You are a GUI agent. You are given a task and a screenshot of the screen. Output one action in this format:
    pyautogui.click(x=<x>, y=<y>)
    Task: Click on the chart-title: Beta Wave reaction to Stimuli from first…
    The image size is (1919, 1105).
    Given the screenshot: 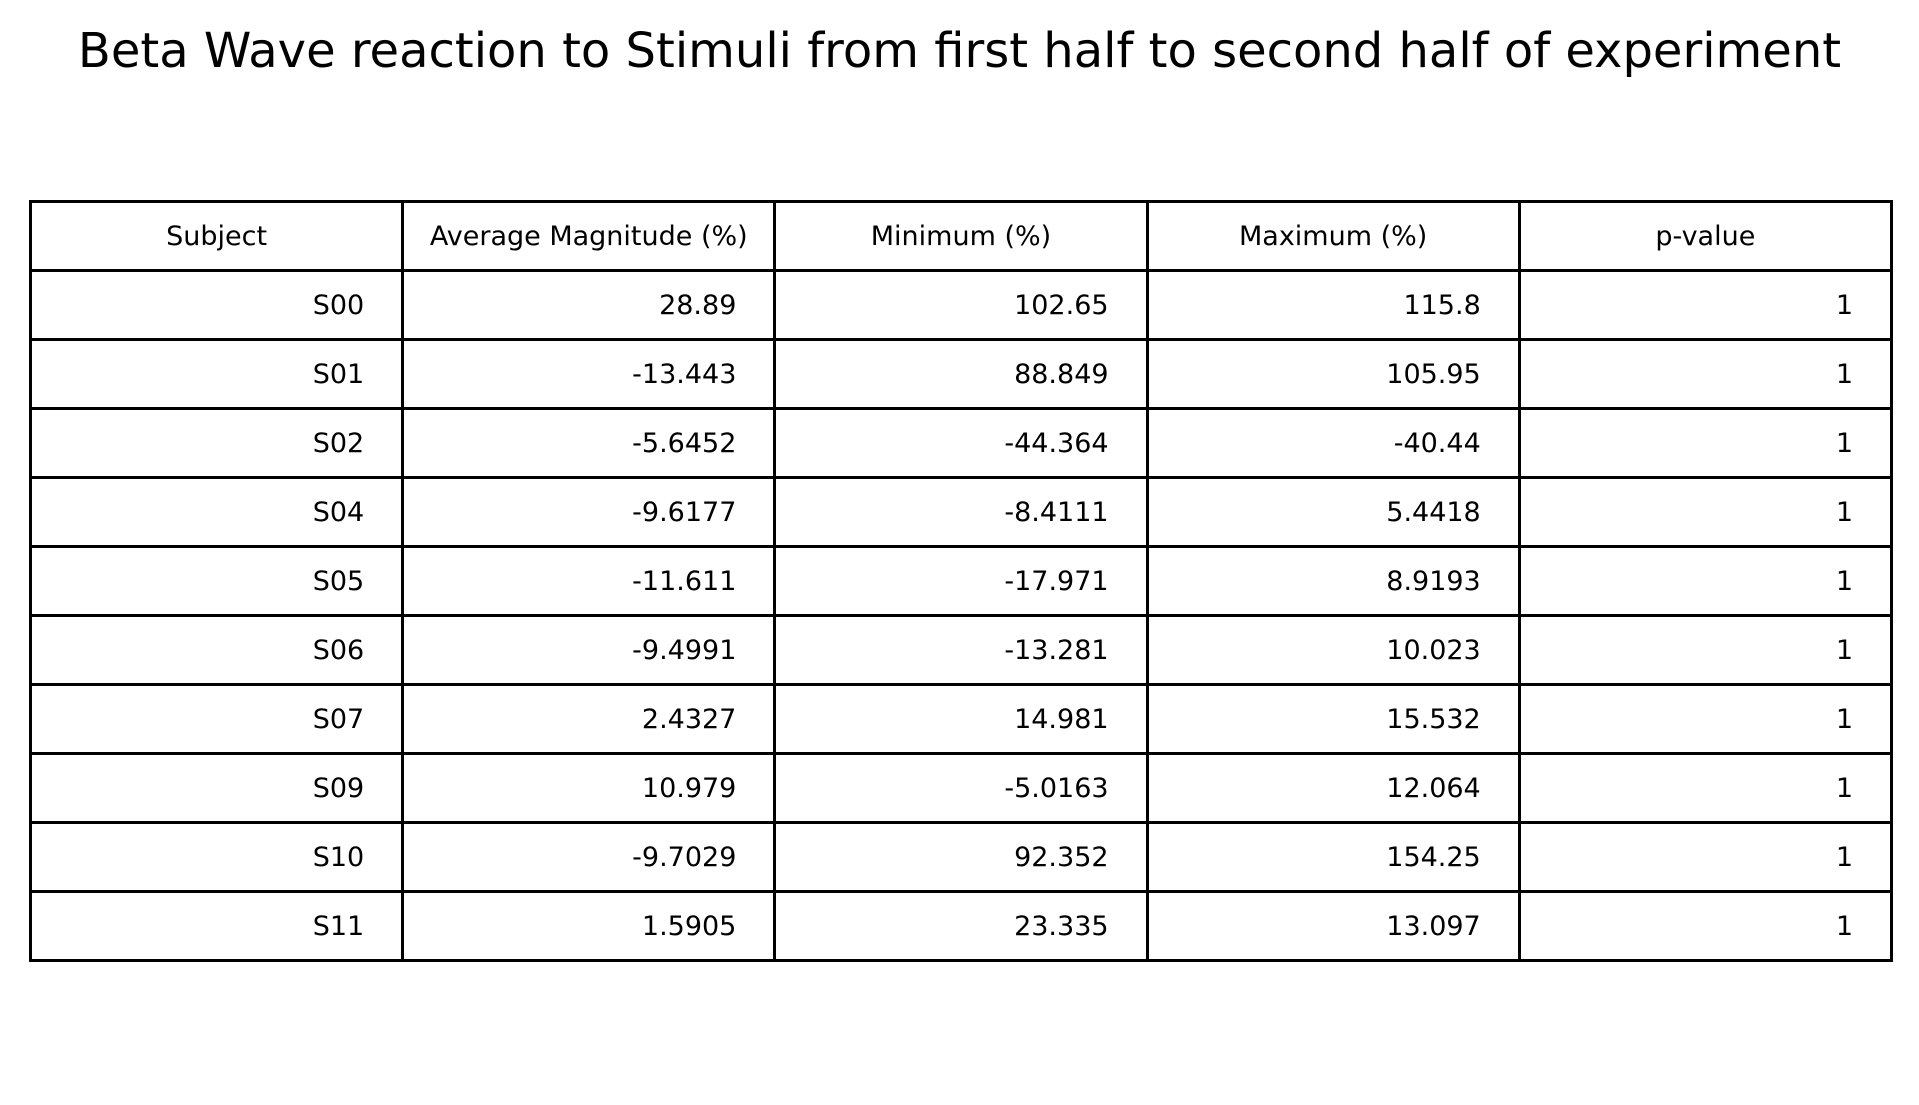 What is the action you would take?
    pyautogui.click(x=959, y=51)
    